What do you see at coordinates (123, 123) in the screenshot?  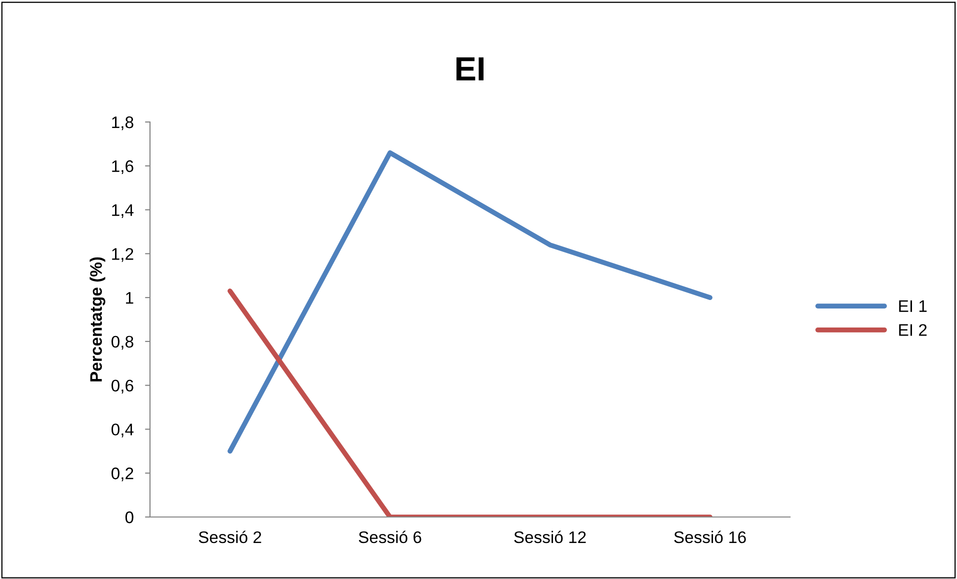 I see `y-tick-label: 1,8` at bounding box center [123, 123].